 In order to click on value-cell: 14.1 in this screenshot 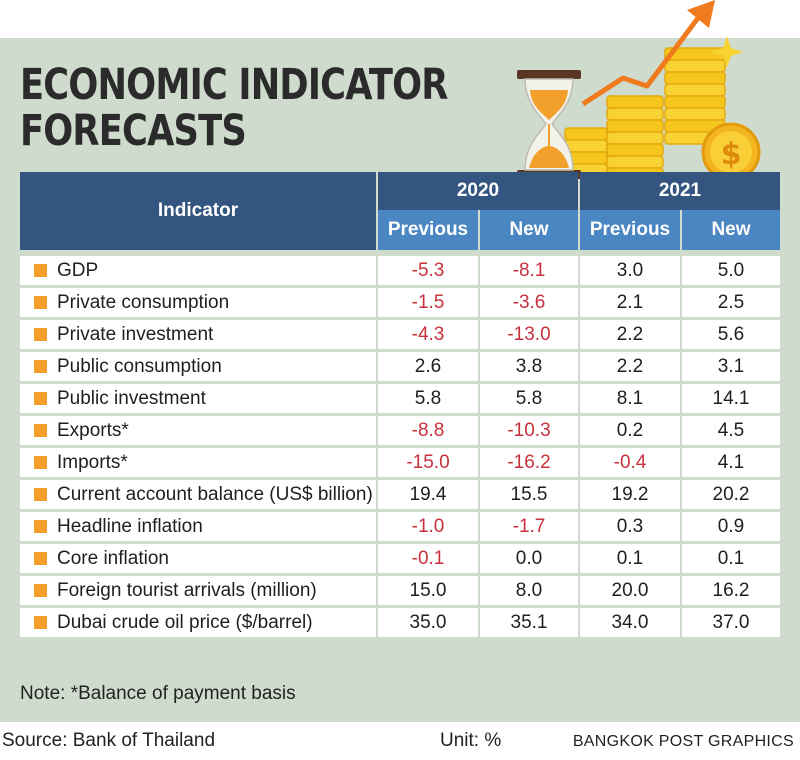, I will do `click(731, 400)`.